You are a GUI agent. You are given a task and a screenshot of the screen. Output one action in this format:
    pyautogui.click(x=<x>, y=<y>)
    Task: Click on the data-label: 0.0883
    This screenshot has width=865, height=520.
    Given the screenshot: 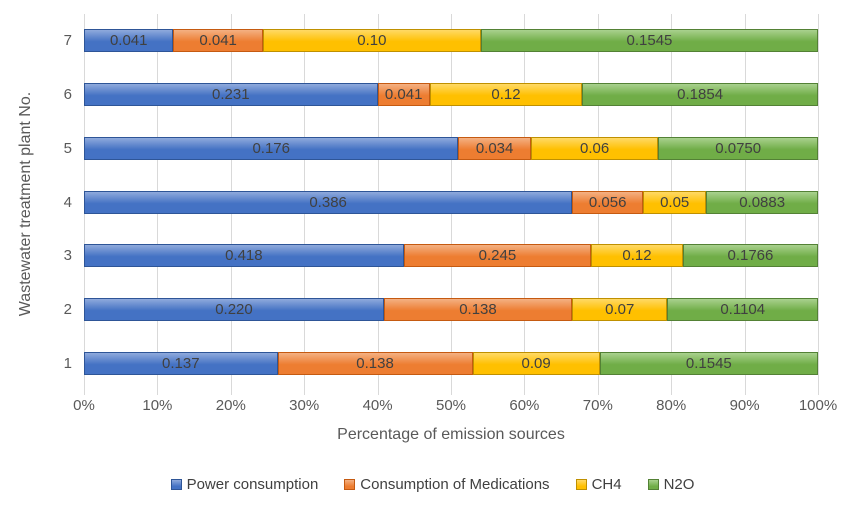 What is the action you would take?
    pyautogui.click(x=762, y=202)
    